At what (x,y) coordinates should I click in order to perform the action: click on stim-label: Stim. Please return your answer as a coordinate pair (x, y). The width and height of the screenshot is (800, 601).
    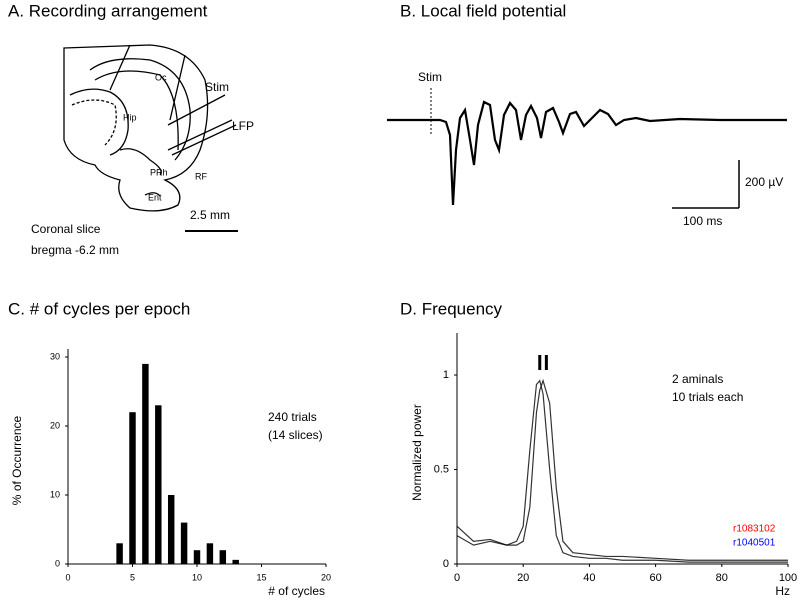
    Looking at the image, I should click on (430, 77).